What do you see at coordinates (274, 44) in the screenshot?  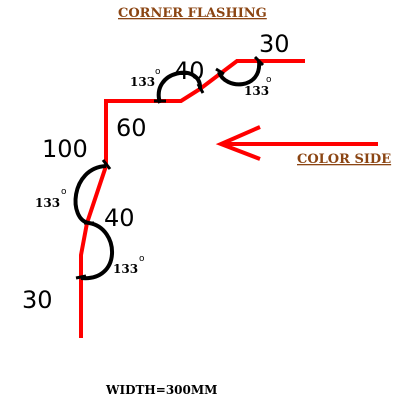 I see `dimension-label-top: 30` at bounding box center [274, 44].